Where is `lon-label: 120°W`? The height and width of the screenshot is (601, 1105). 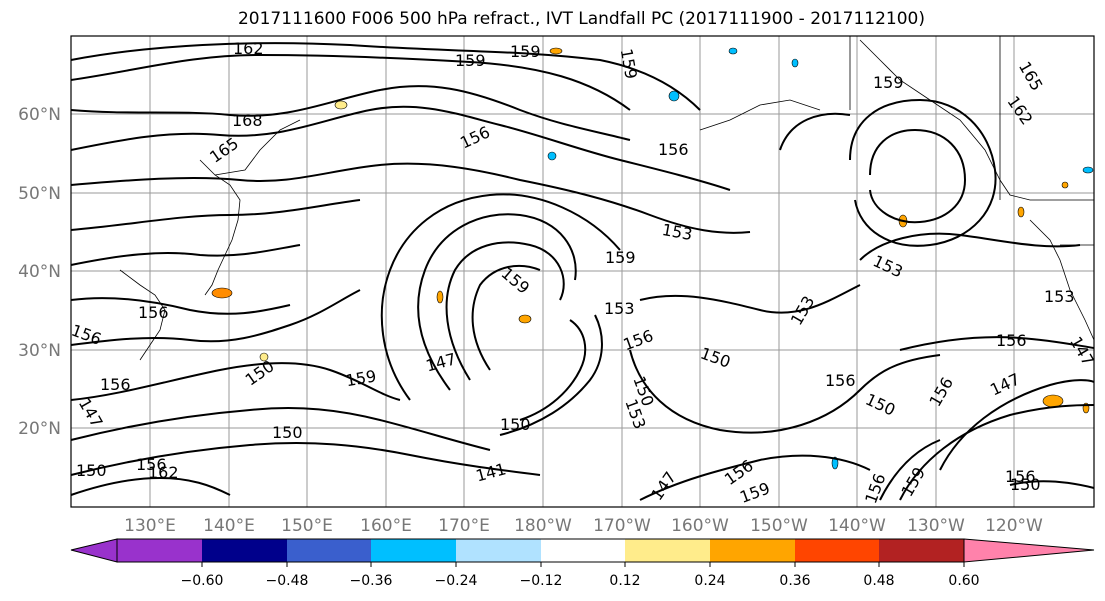
lon-label: 120°W is located at coordinates (1014, 526).